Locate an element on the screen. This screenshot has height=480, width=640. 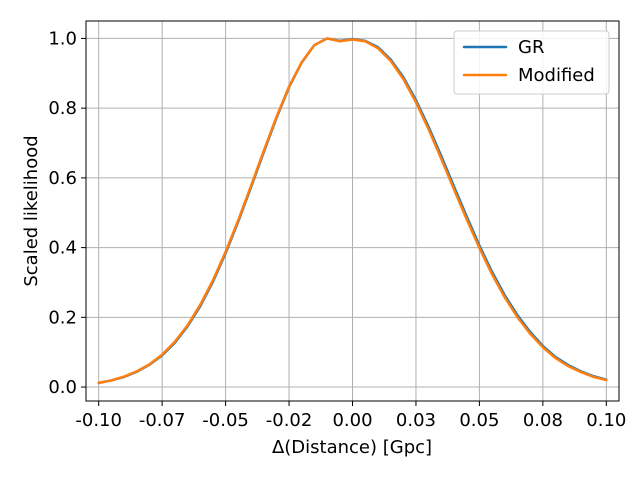
x-tick-label: -0.10 is located at coordinates (98, 420).